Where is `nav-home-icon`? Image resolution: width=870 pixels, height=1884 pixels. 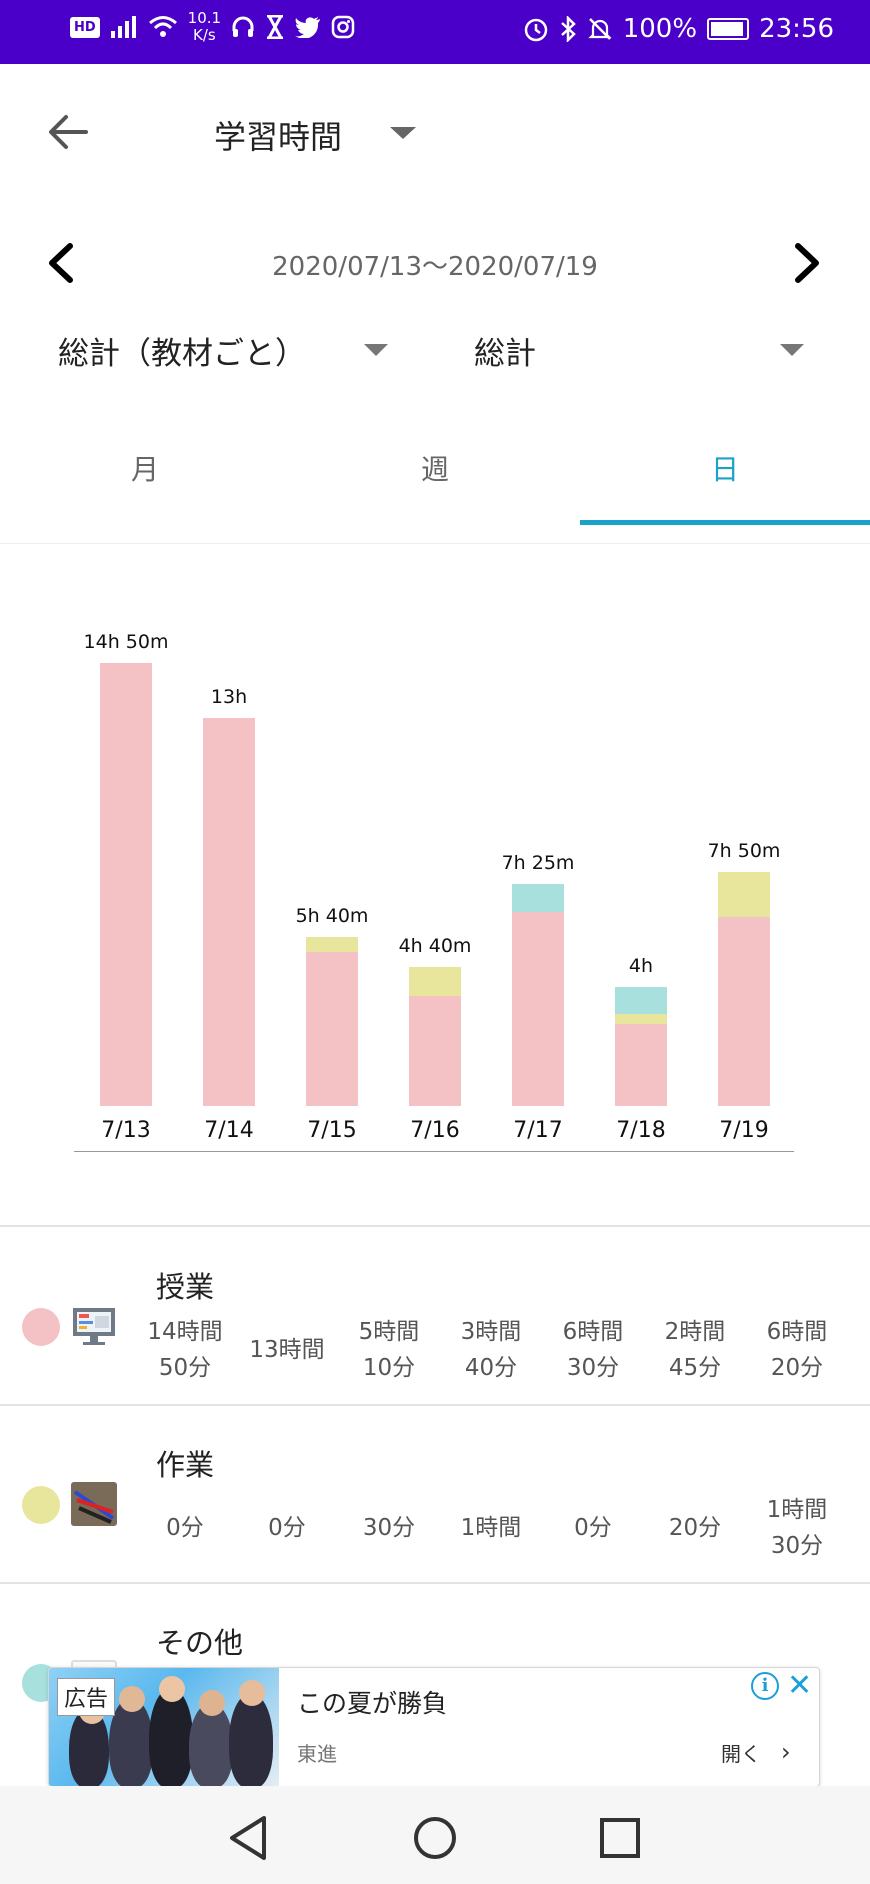
nav-home-icon is located at coordinates (435, 1838).